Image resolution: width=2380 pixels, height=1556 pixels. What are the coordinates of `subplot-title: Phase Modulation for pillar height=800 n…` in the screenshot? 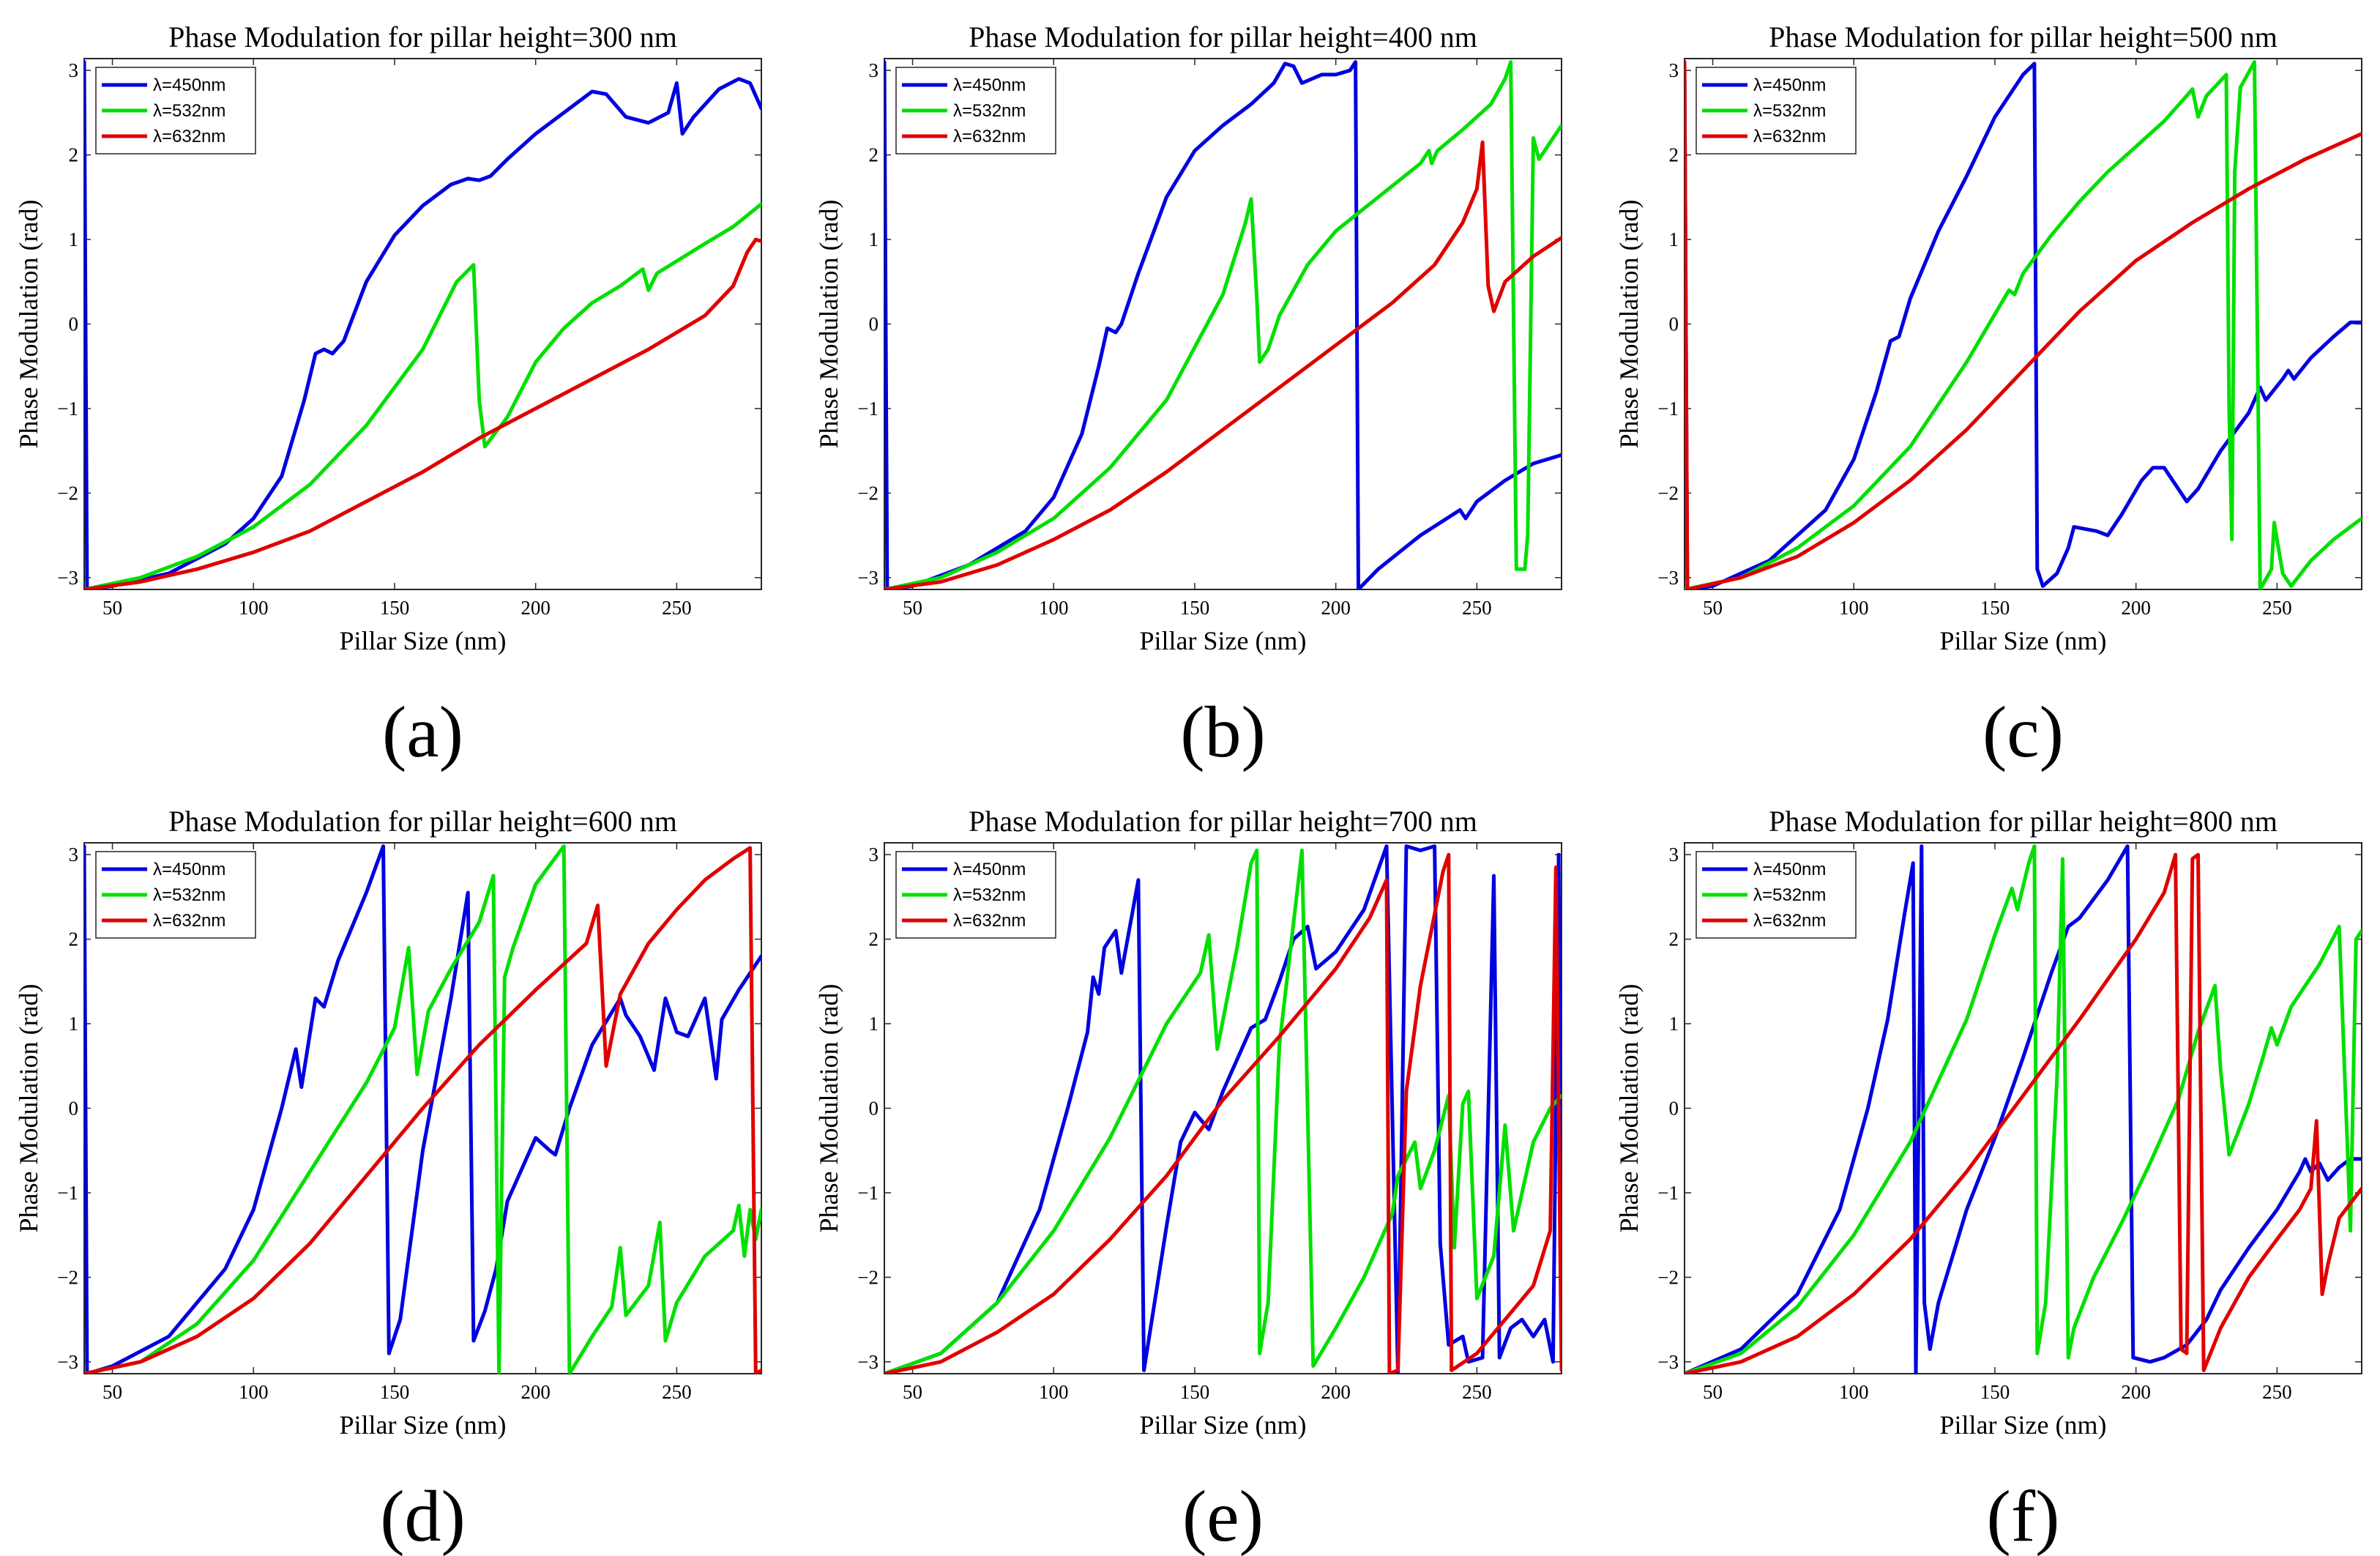 It's located at (2023, 821).